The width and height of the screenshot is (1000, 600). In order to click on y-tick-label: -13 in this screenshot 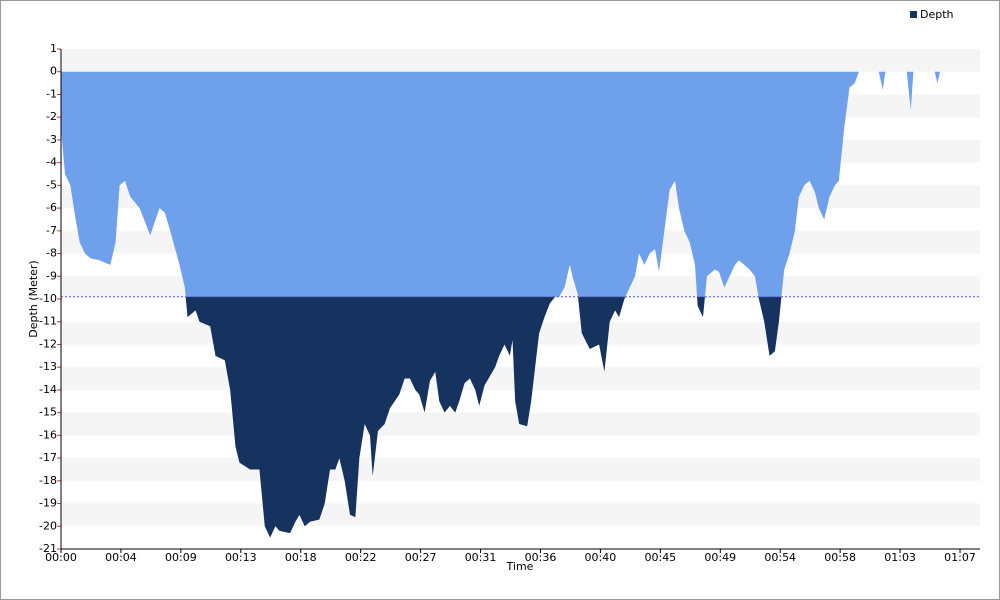, I will do `click(48, 366)`.